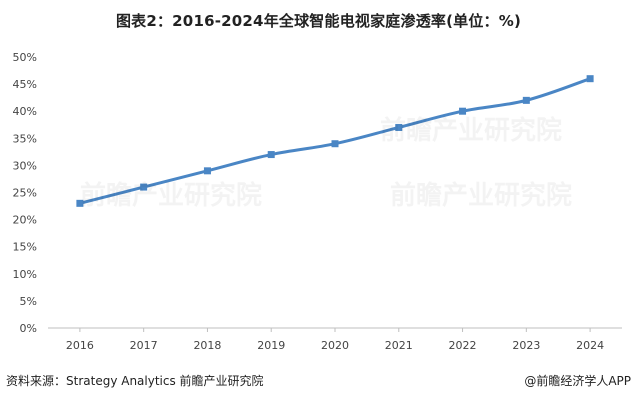 This screenshot has height=401, width=637. Describe the element at coordinates (463, 345) in the screenshot. I see `x-tick-label: 2022` at that location.